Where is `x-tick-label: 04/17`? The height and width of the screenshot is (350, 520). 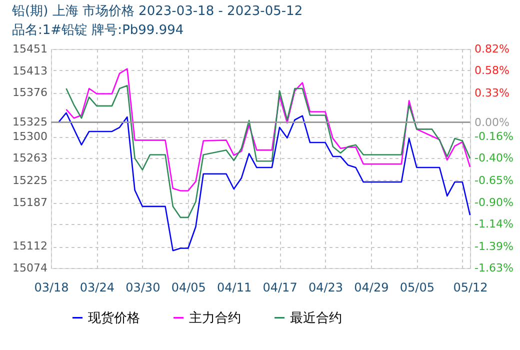 x-tick-label: 04/17 is located at coordinates (280, 287).